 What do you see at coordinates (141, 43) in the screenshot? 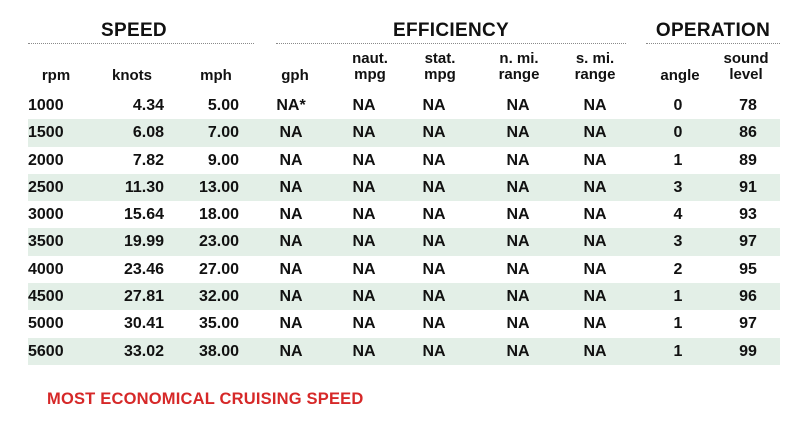
I see `group-rule-speed` at bounding box center [141, 43].